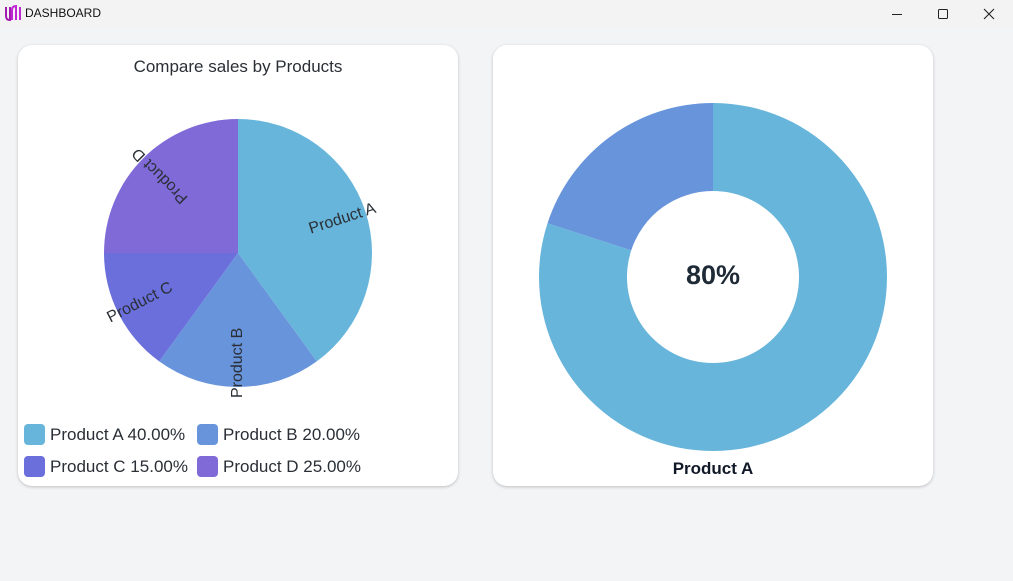 This screenshot has width=1013, height=581. I want to click on minimize-icon, so click(897, 14).